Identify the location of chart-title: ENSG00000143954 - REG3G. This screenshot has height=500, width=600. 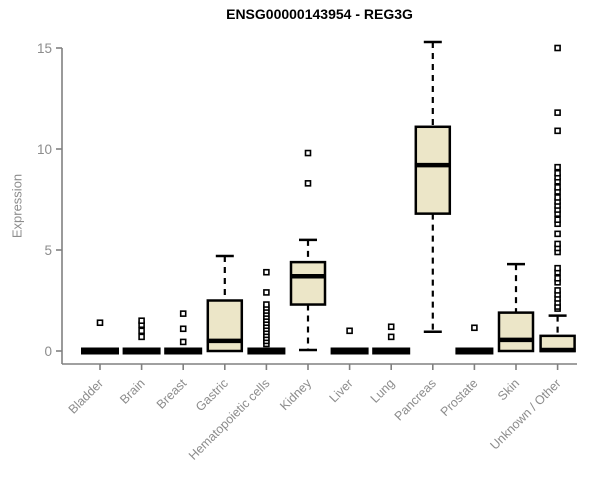
(319, 14).